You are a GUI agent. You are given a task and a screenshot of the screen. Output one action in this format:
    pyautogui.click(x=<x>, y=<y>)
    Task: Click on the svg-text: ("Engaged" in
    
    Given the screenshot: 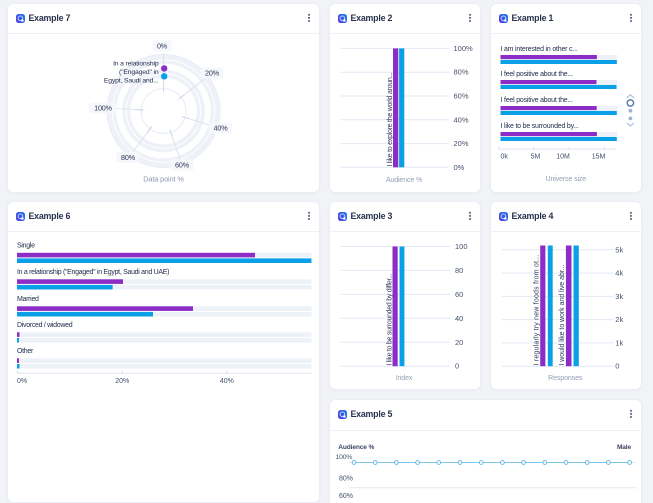 What is the action you would take?
    pyautogui.click(x=139, y=72)
    